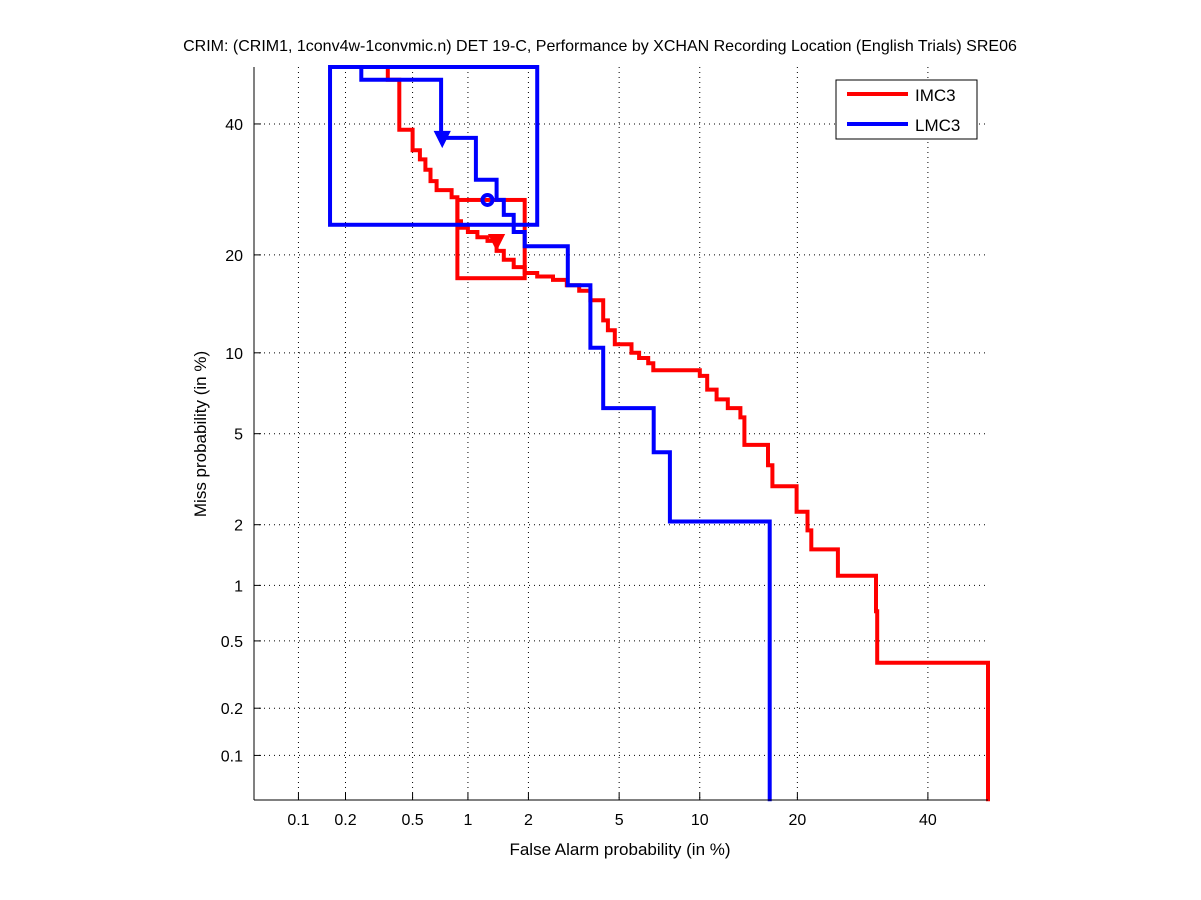 The height and width of the screenshot is (900, 1201). I want to click on series-imc3-marker, so click(496, 242).